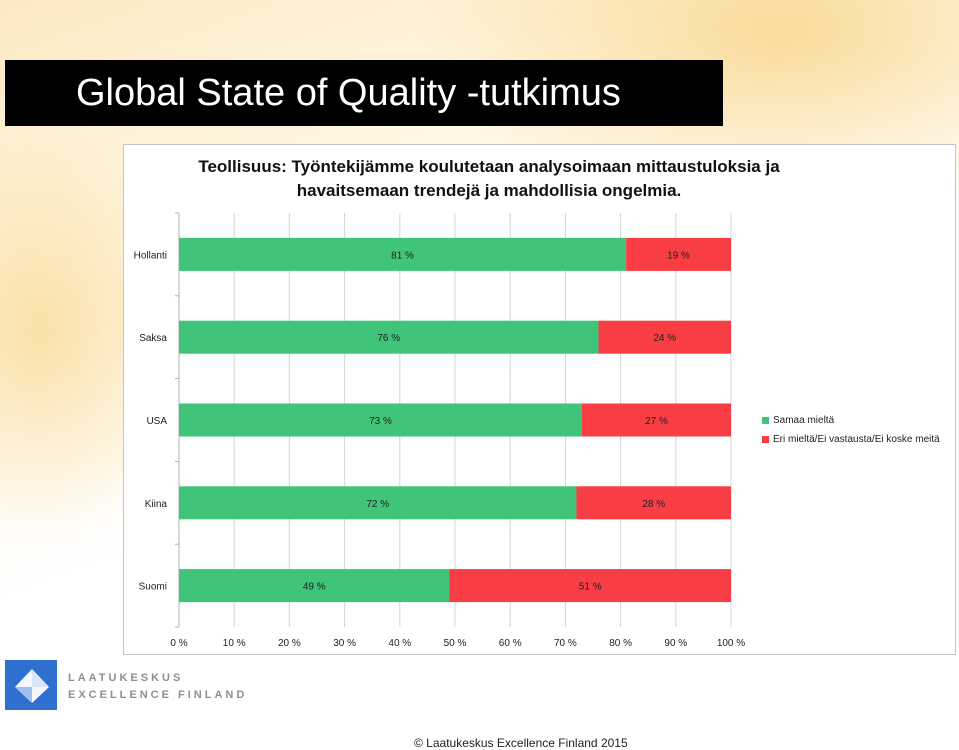 The width and height of the screenshot is (959, 750). What do you see at coordinates (856, 439) in the screenshot?
I see `legend-label-disagree: Eri mieltä/Ei vastausta/Ei koske meitä` at bounding box center [856, 439].